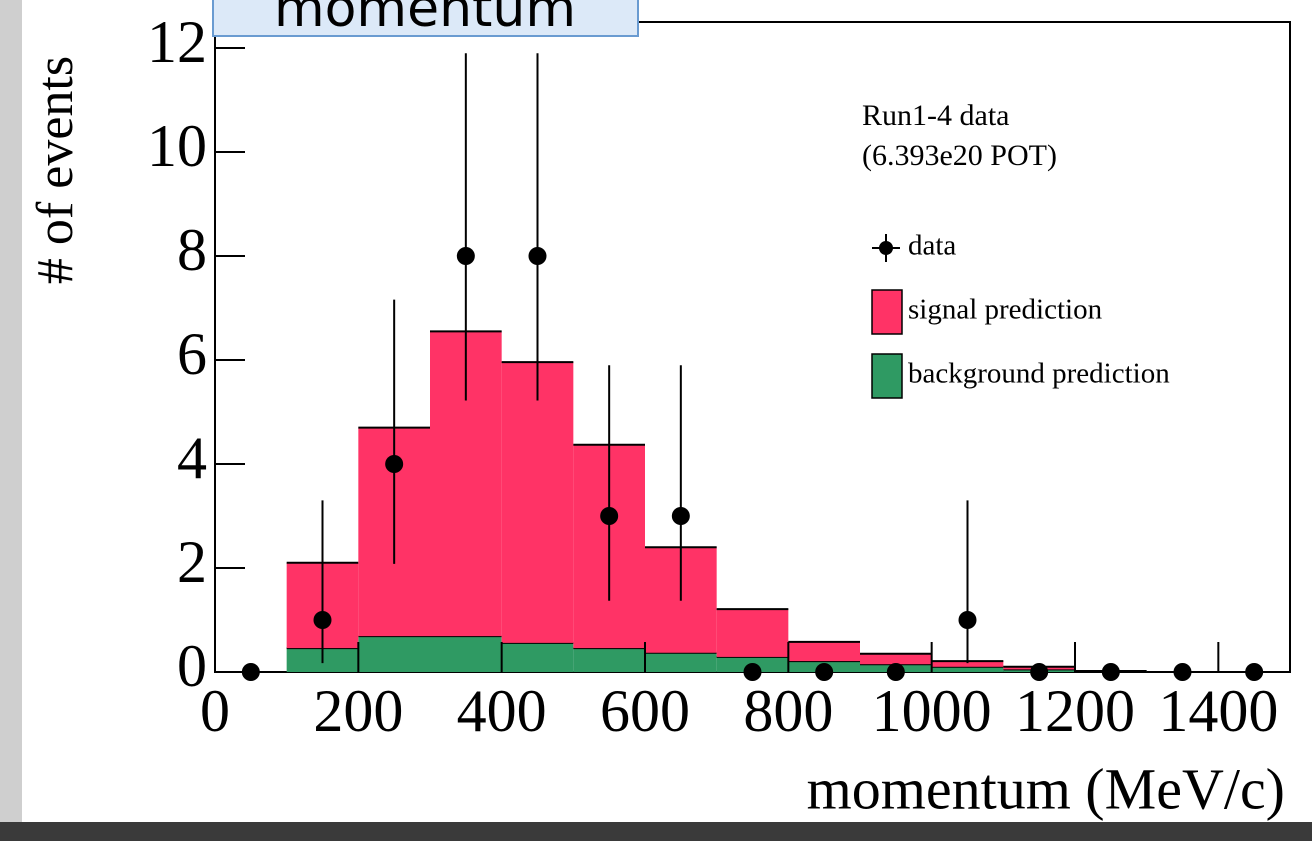 This screenshot has width=1312, height=841. Describe the element at coordinates (177, 42) in the screenshot. I see `y-tick-label: 12` at that location.